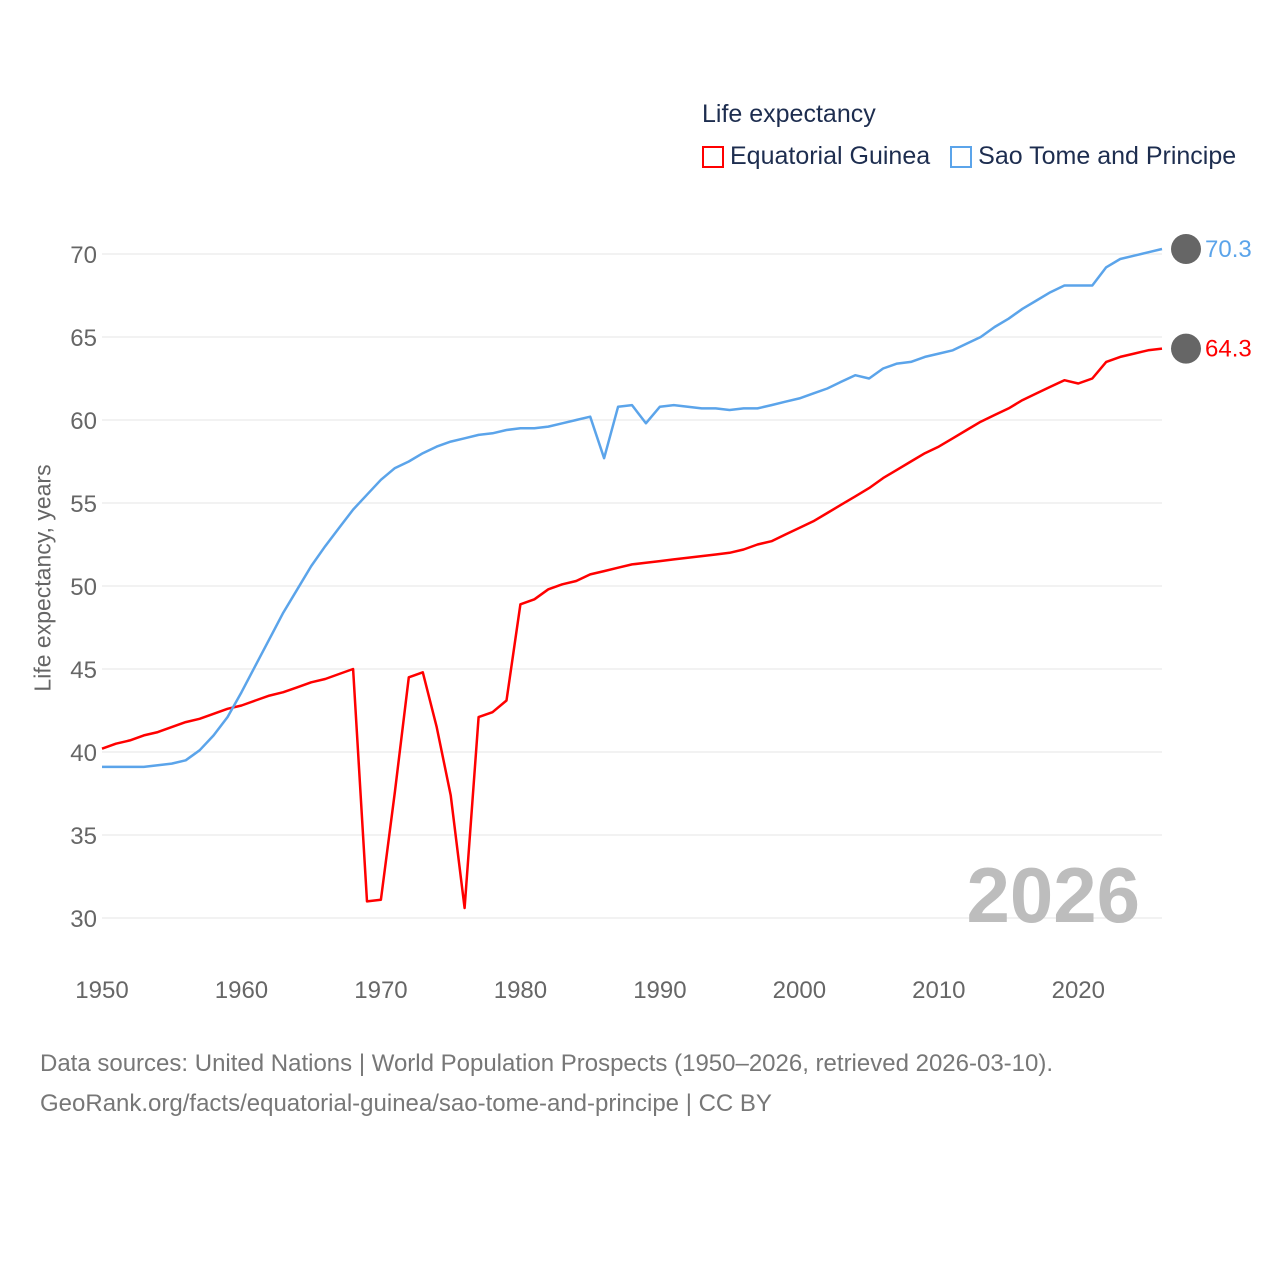 This screenshot has height=1280, width=1280. What do you see at coordinates (83, 338) in the screenshot?
I see `y-tick-label: 65` at bounding box center [83, 338].